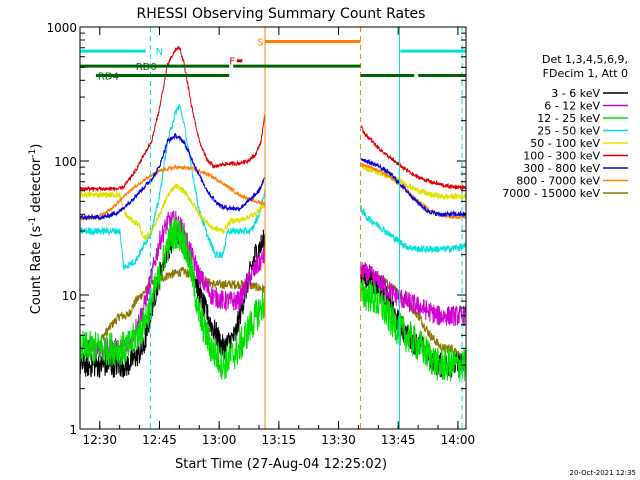  I want to click on legend-header-line-2: FDecim 1, Att 0, so click(585, 73).